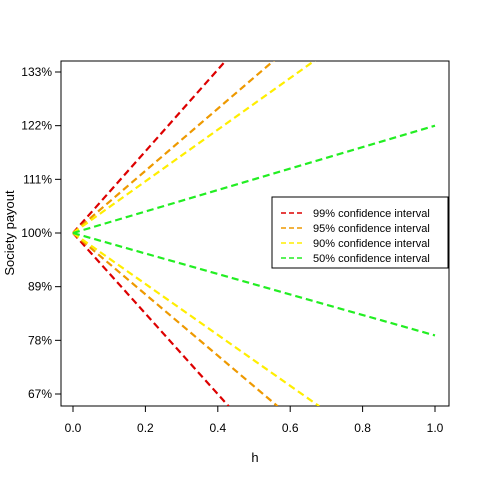 Image resolution: width=480 pixels, height=480 pixels. I want to click on x-tick-label: 0.4, so click(217, 428).